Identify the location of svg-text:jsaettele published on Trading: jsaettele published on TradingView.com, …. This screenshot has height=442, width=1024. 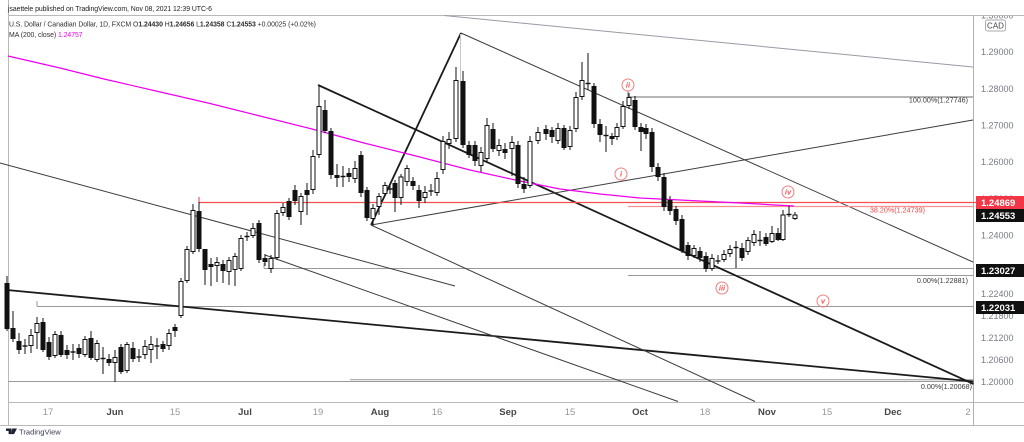
(109, 9).